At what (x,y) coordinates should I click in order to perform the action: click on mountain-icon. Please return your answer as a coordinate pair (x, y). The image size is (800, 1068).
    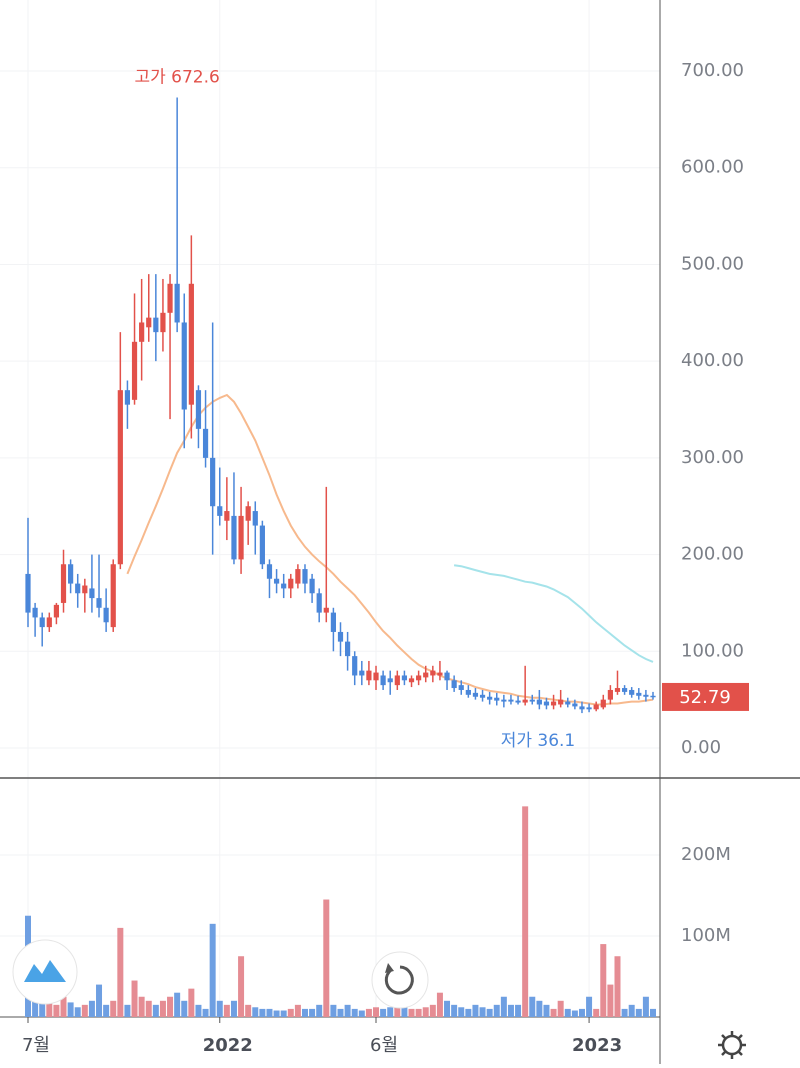
    Looking at the image, I should click on (45, 971).